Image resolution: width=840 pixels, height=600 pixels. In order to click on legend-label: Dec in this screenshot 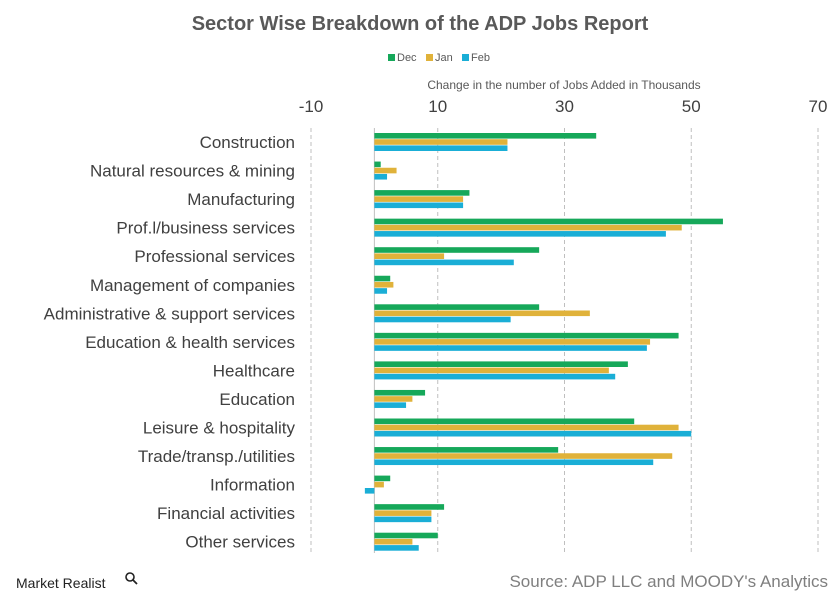, I will do `click(407, 58)`.